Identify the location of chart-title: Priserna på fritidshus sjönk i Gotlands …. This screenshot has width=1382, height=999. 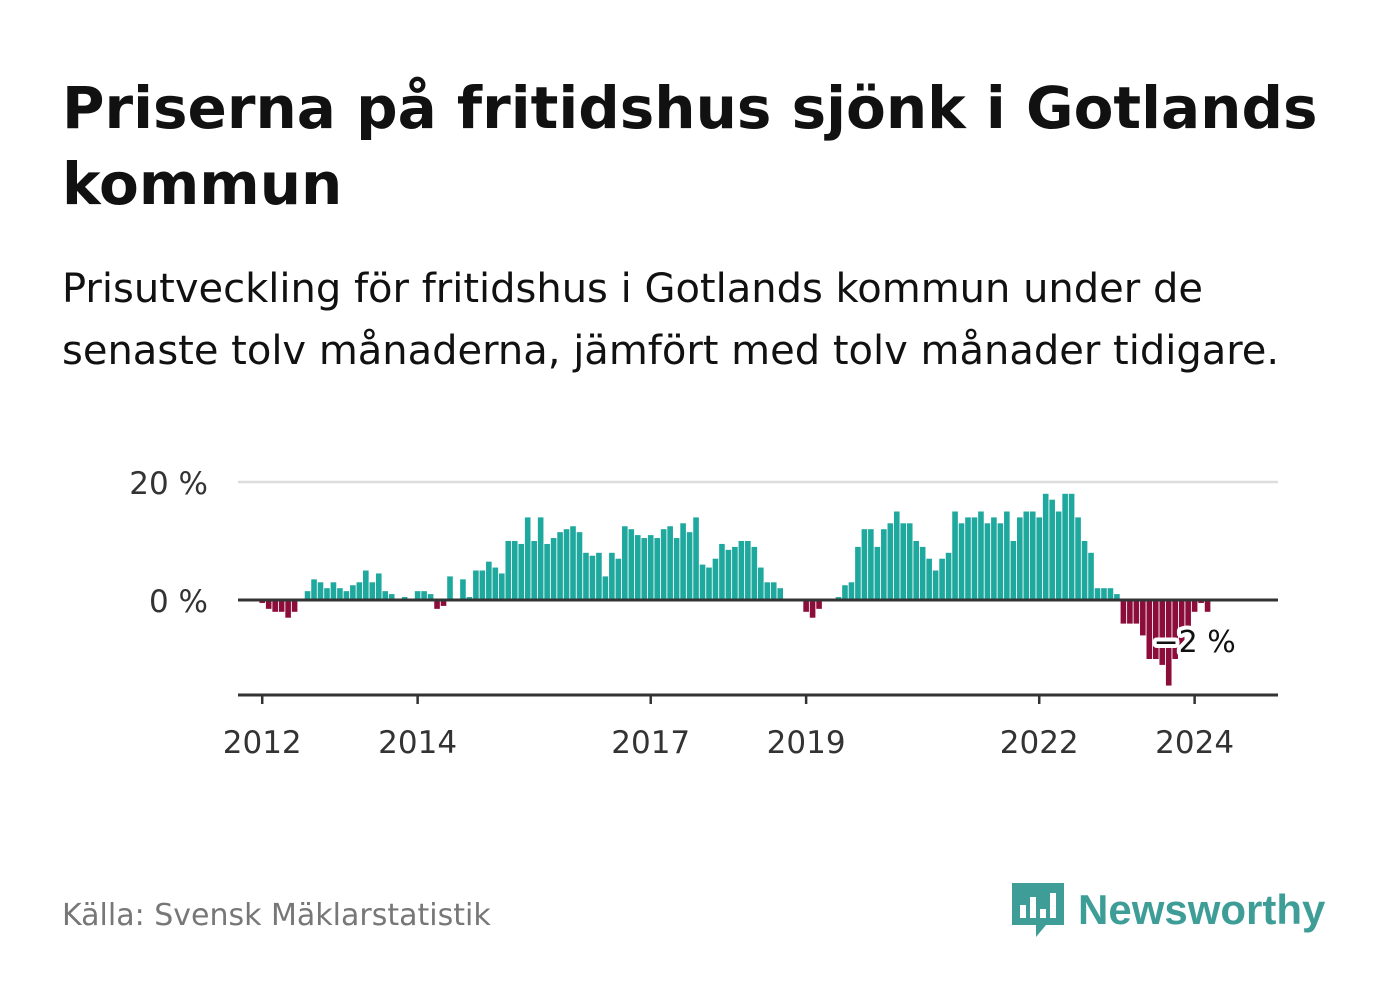
(690, 146).